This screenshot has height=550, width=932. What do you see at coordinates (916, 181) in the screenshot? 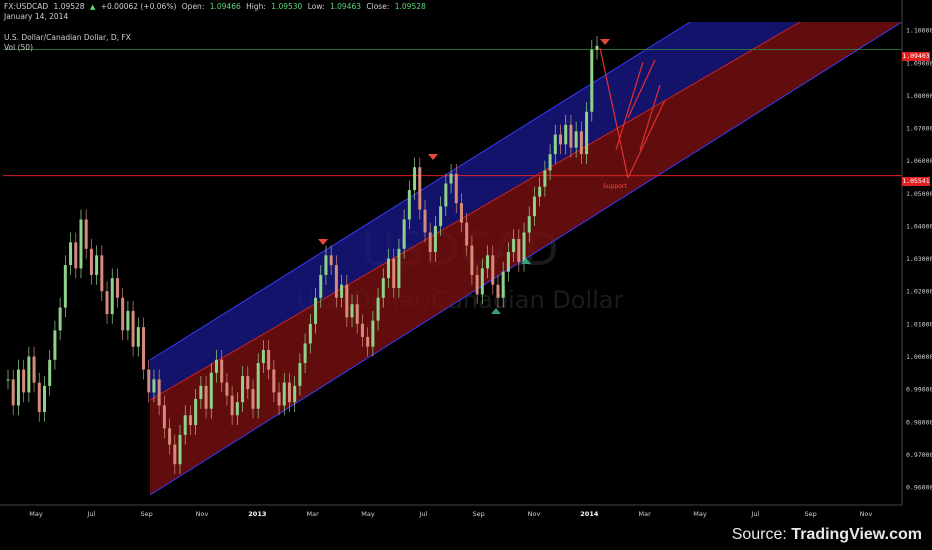
I see `support-price-tag: 1.05541` at bounding box center [916, 181].